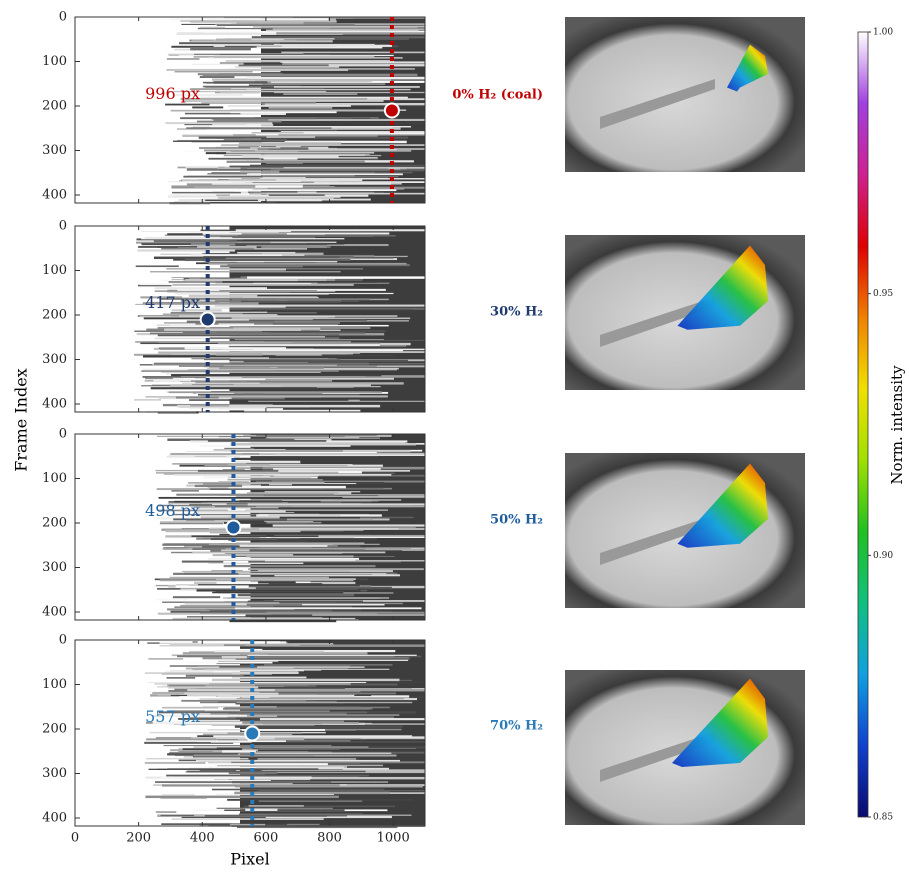  Describe the element at coordinates (54, 567) in the screenshot. I see `y-tick-label: 300` at that location.